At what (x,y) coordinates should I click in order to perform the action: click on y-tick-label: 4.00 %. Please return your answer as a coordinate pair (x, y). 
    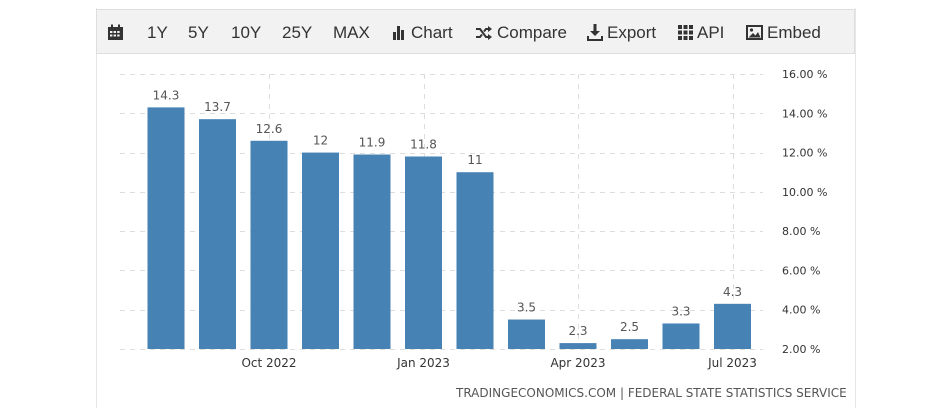
    Looking at the image, I should click on (801, 310).